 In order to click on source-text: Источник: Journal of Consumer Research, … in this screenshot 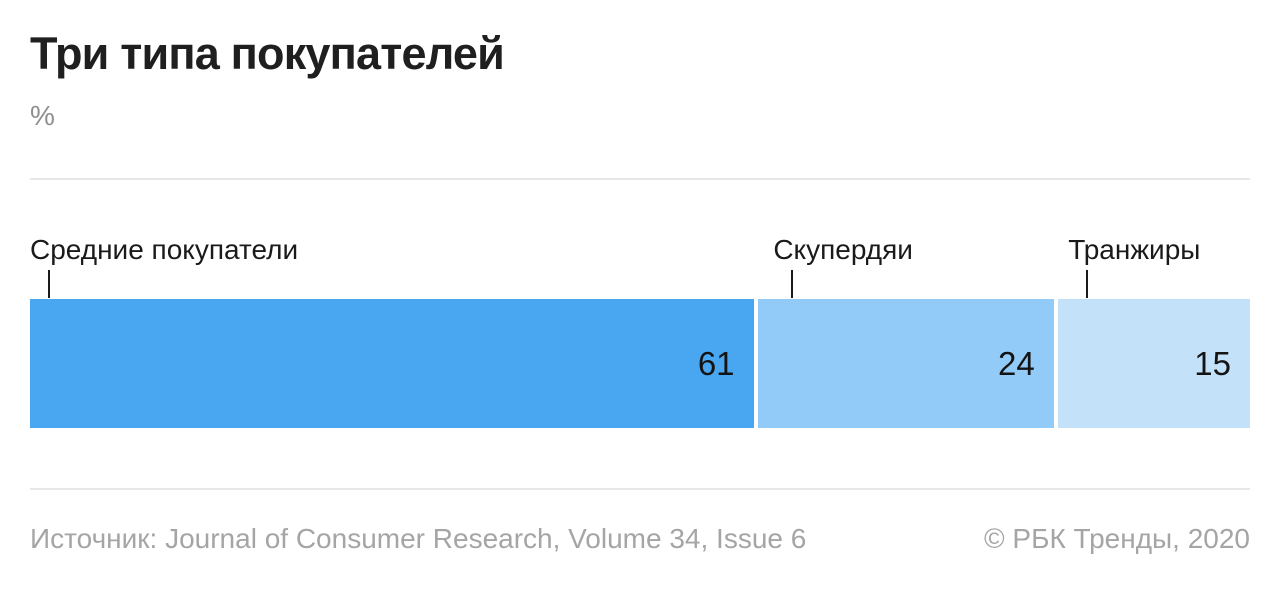, I will do `click(418, 539)`.